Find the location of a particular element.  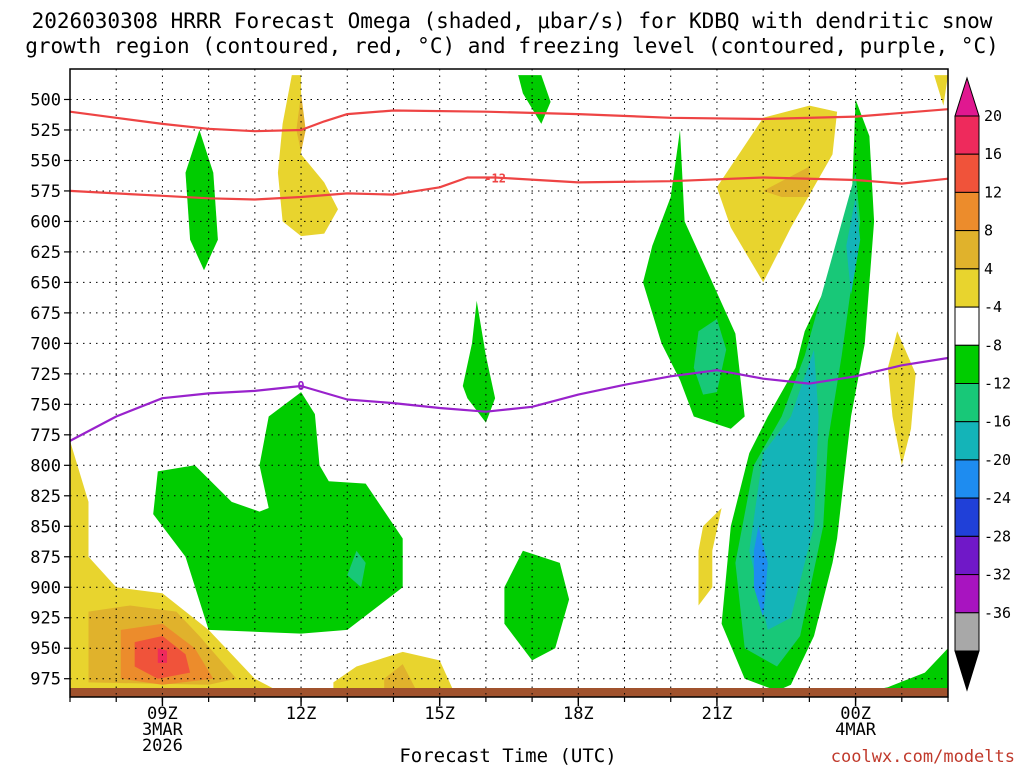

y-tick-label-850: 850 is located at coordinates (45, 527).